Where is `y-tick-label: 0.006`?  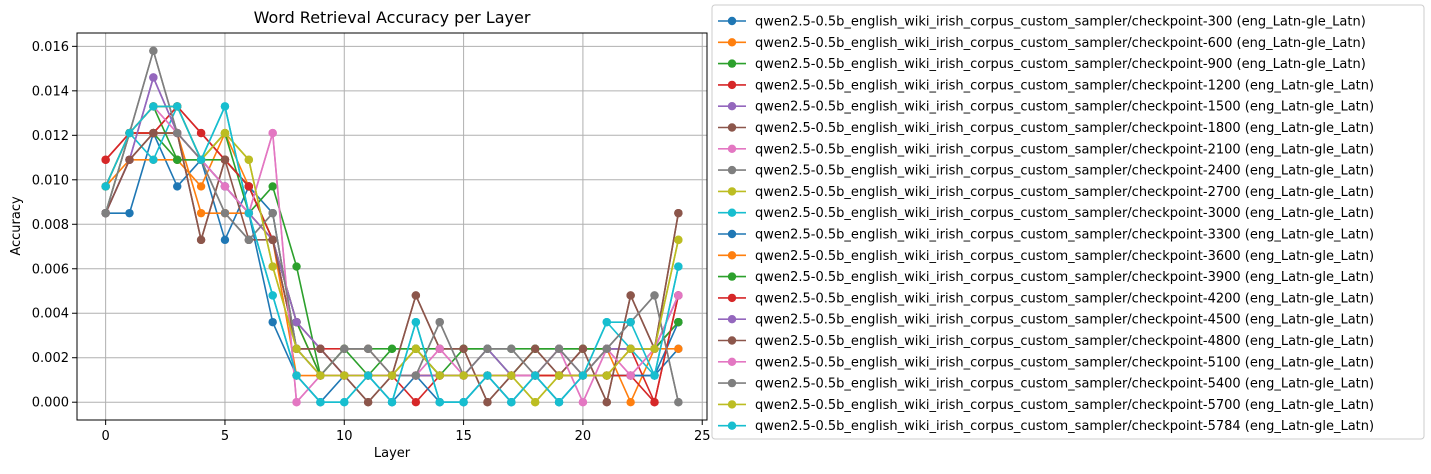 y-tick-label: 0.006 is located at coordinates (50, 269).